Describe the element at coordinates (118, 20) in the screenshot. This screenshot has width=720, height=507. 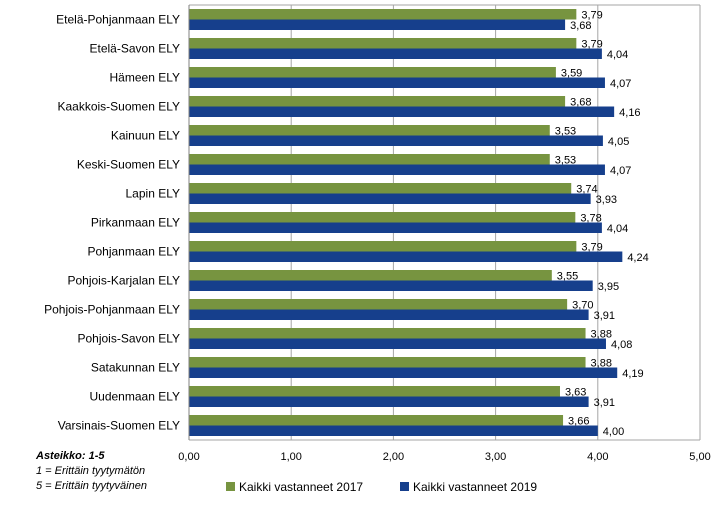
I see `category-label: Etelä-Pohjanmaan ELY` at that location.